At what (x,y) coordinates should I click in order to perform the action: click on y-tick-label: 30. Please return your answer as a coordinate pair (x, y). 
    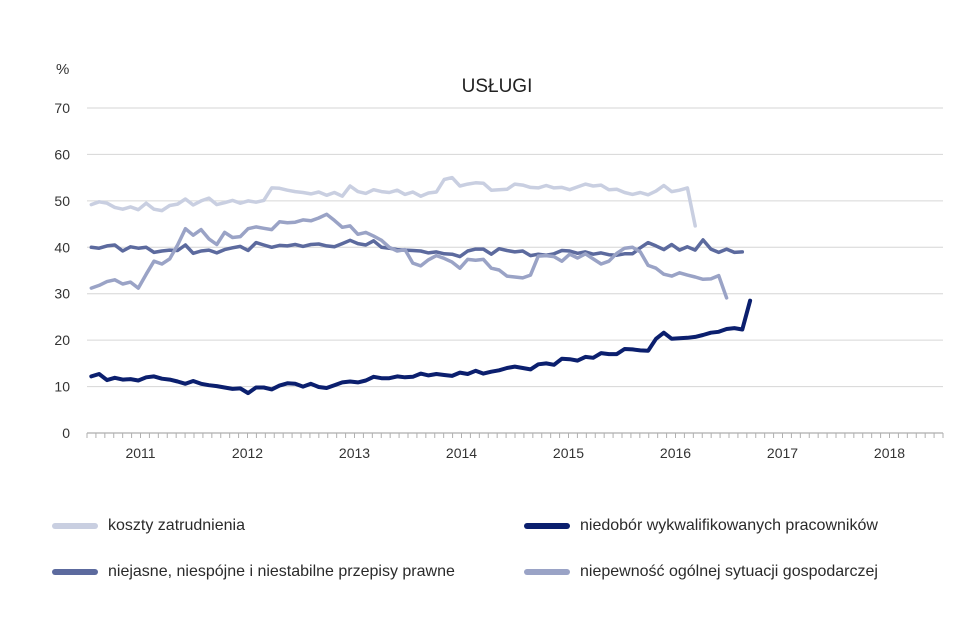
    Looking at the image, I should click on (62, 294).